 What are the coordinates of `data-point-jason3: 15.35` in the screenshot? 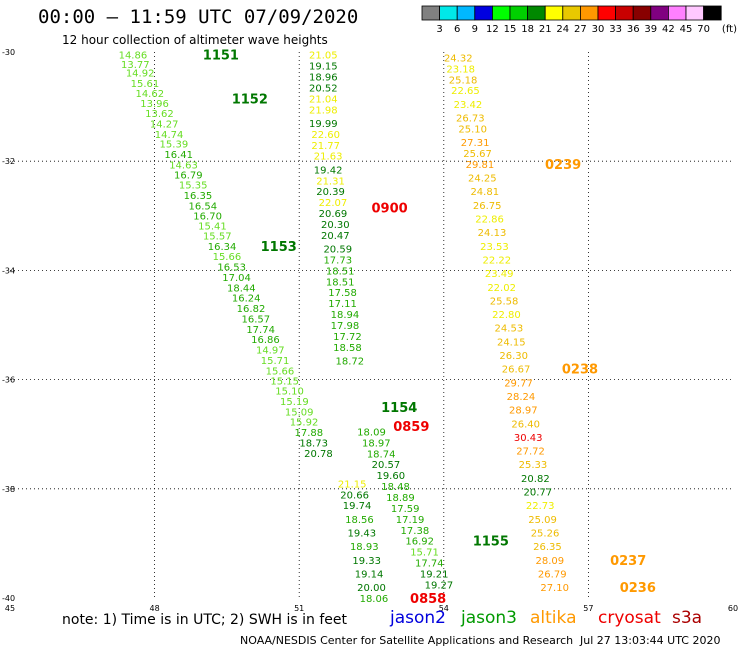 It's located at (193, 186).